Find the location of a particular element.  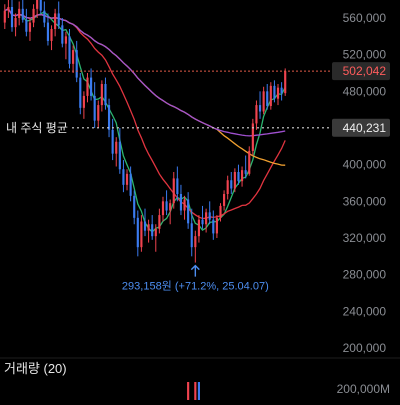

avg-price-label: 440,231 is located at coordinates (365, 128).